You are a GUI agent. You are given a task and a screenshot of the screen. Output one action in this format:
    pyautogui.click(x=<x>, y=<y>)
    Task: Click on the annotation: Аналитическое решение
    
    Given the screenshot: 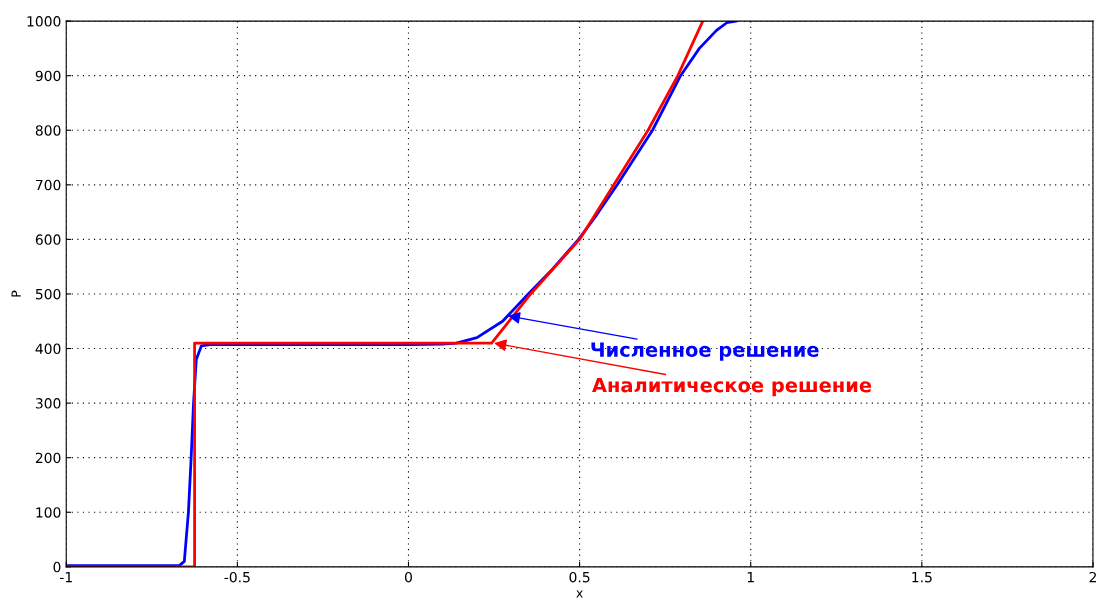 What is the action you would take?
    pyautogui.click(x=732, y=387)
    